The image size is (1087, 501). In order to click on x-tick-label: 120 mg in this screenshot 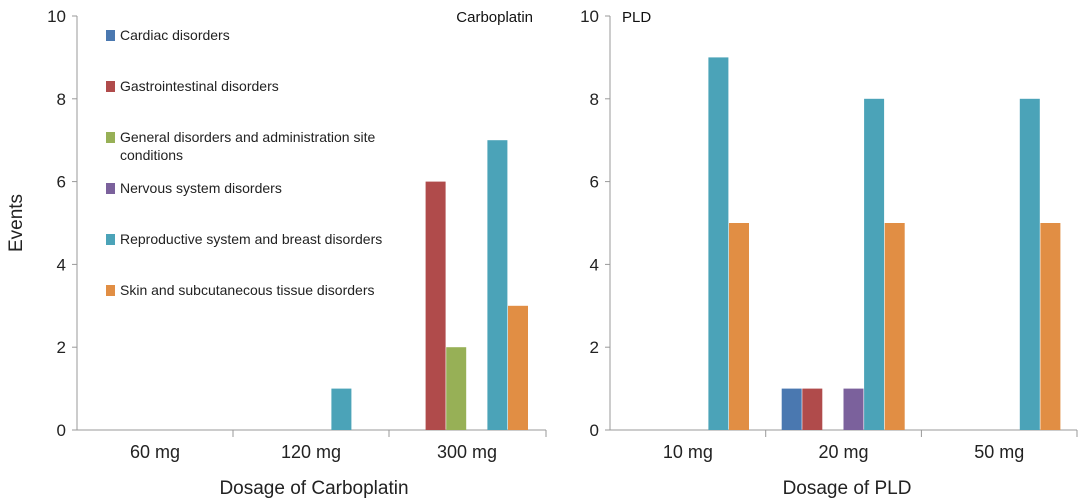, I will do `click(311, 452)`.